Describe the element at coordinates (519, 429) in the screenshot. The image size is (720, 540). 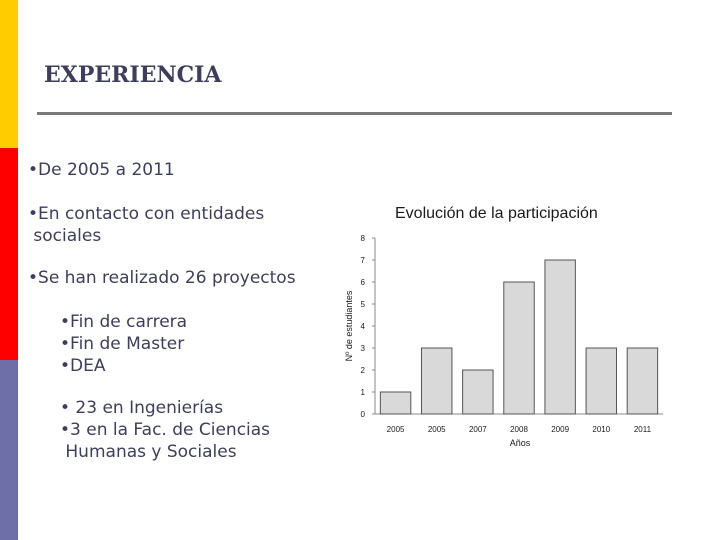
I see `x-tick-label: 2008` at that location.